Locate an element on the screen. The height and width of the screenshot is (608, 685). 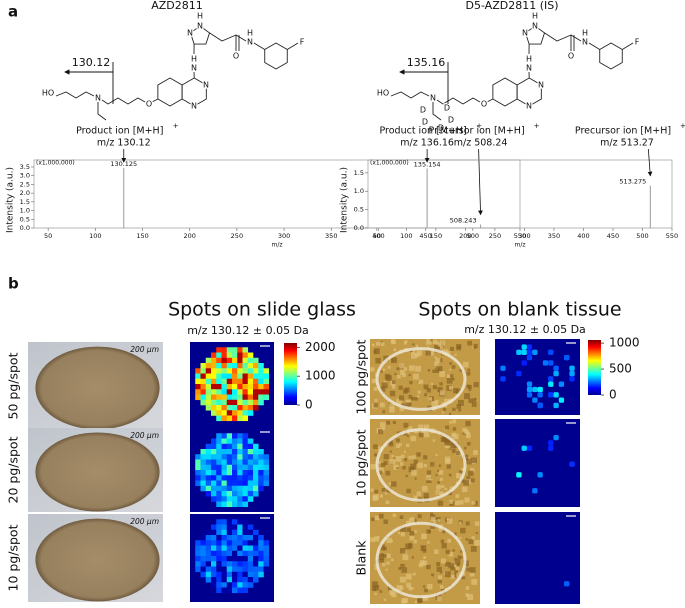
bond is located at coordinates (155, 100).